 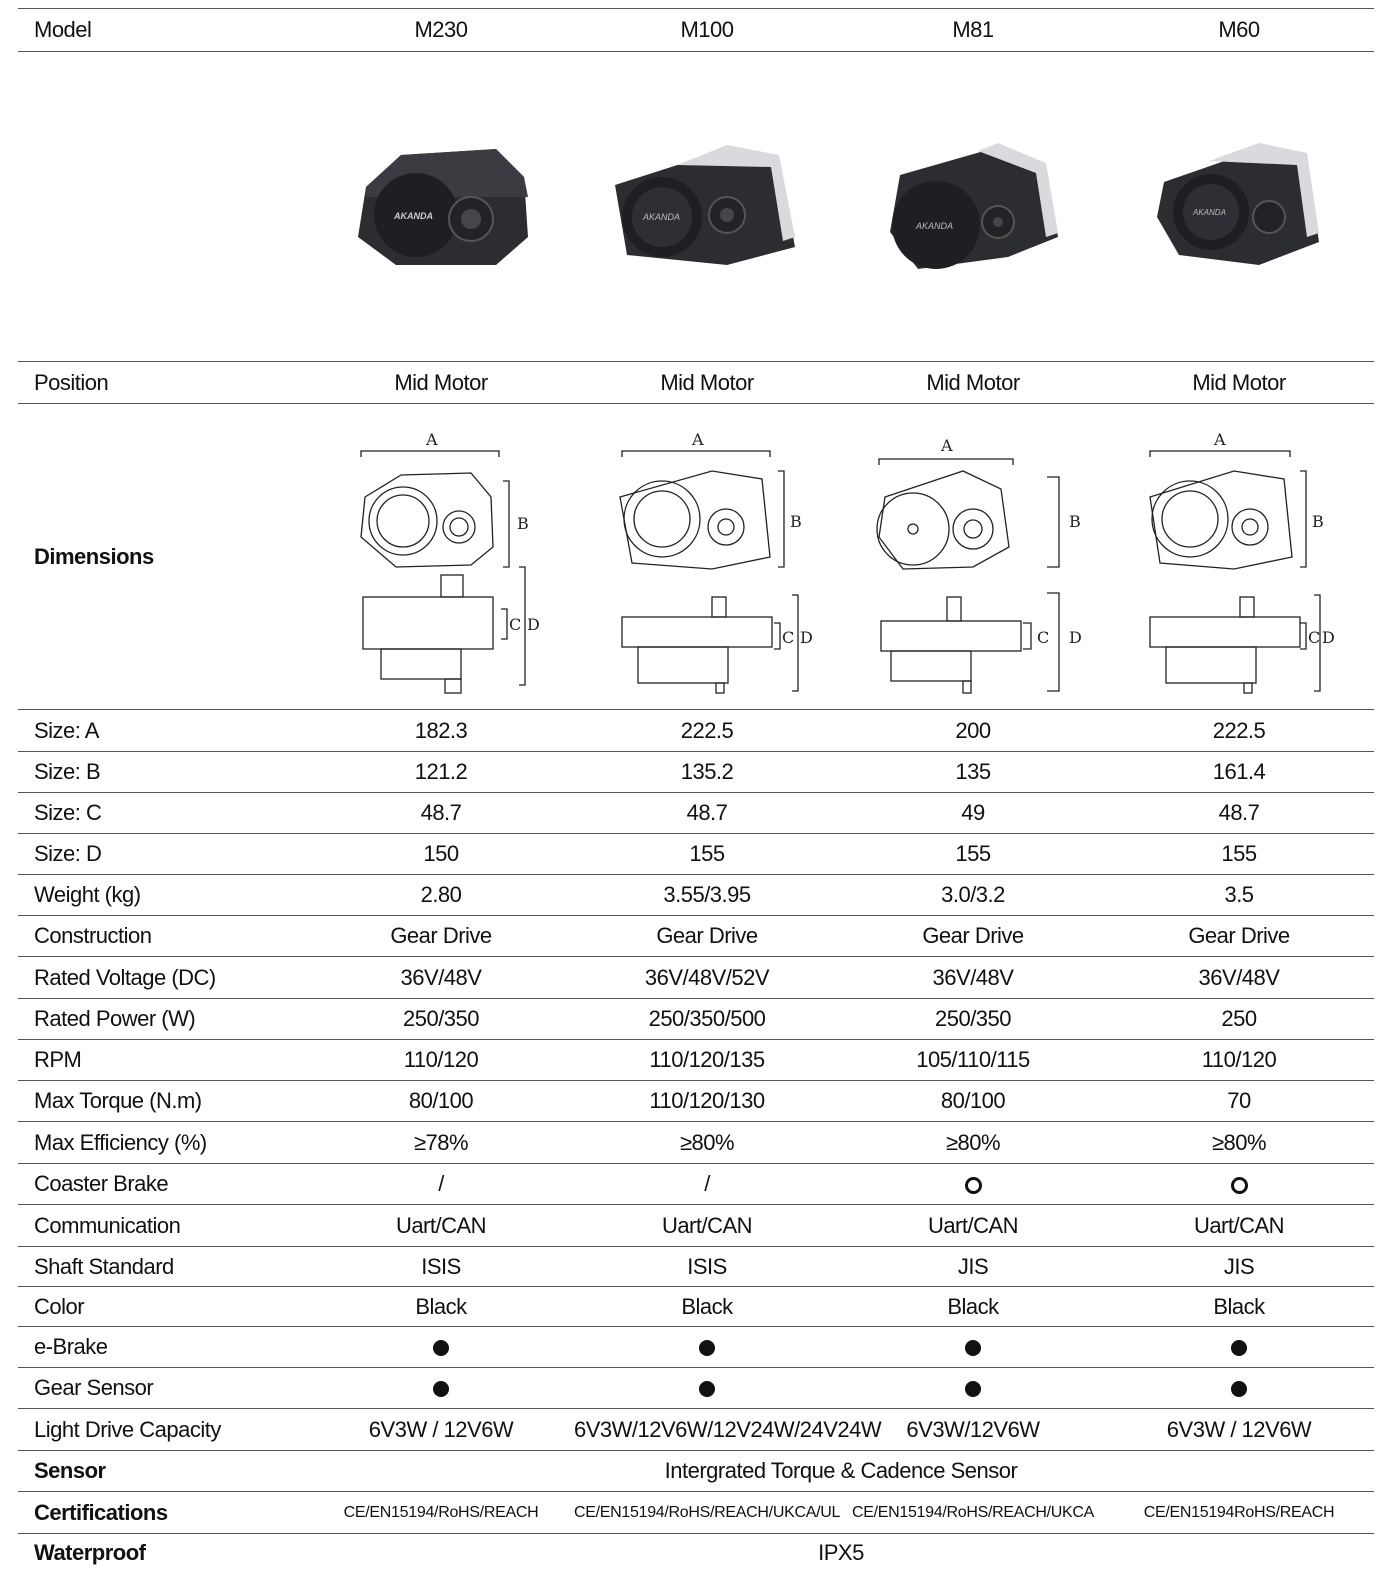 What do you see at coordinates (441, 894) in the screenshot?
I see `spec-value: 2.80` at bounding box center [441, 894].